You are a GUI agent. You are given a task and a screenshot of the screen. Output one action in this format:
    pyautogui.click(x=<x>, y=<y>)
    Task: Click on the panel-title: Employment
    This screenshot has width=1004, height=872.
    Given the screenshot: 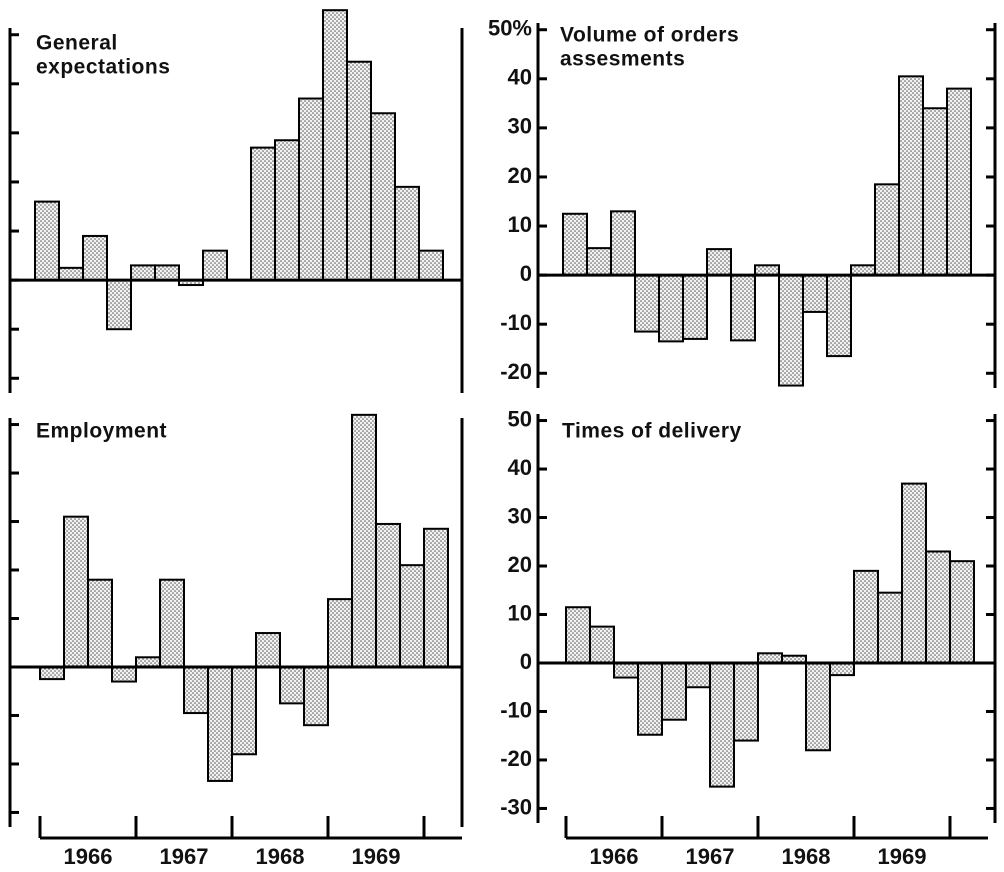 What is the action you would take?
    pyautogui.click(x=101, y=431)
    